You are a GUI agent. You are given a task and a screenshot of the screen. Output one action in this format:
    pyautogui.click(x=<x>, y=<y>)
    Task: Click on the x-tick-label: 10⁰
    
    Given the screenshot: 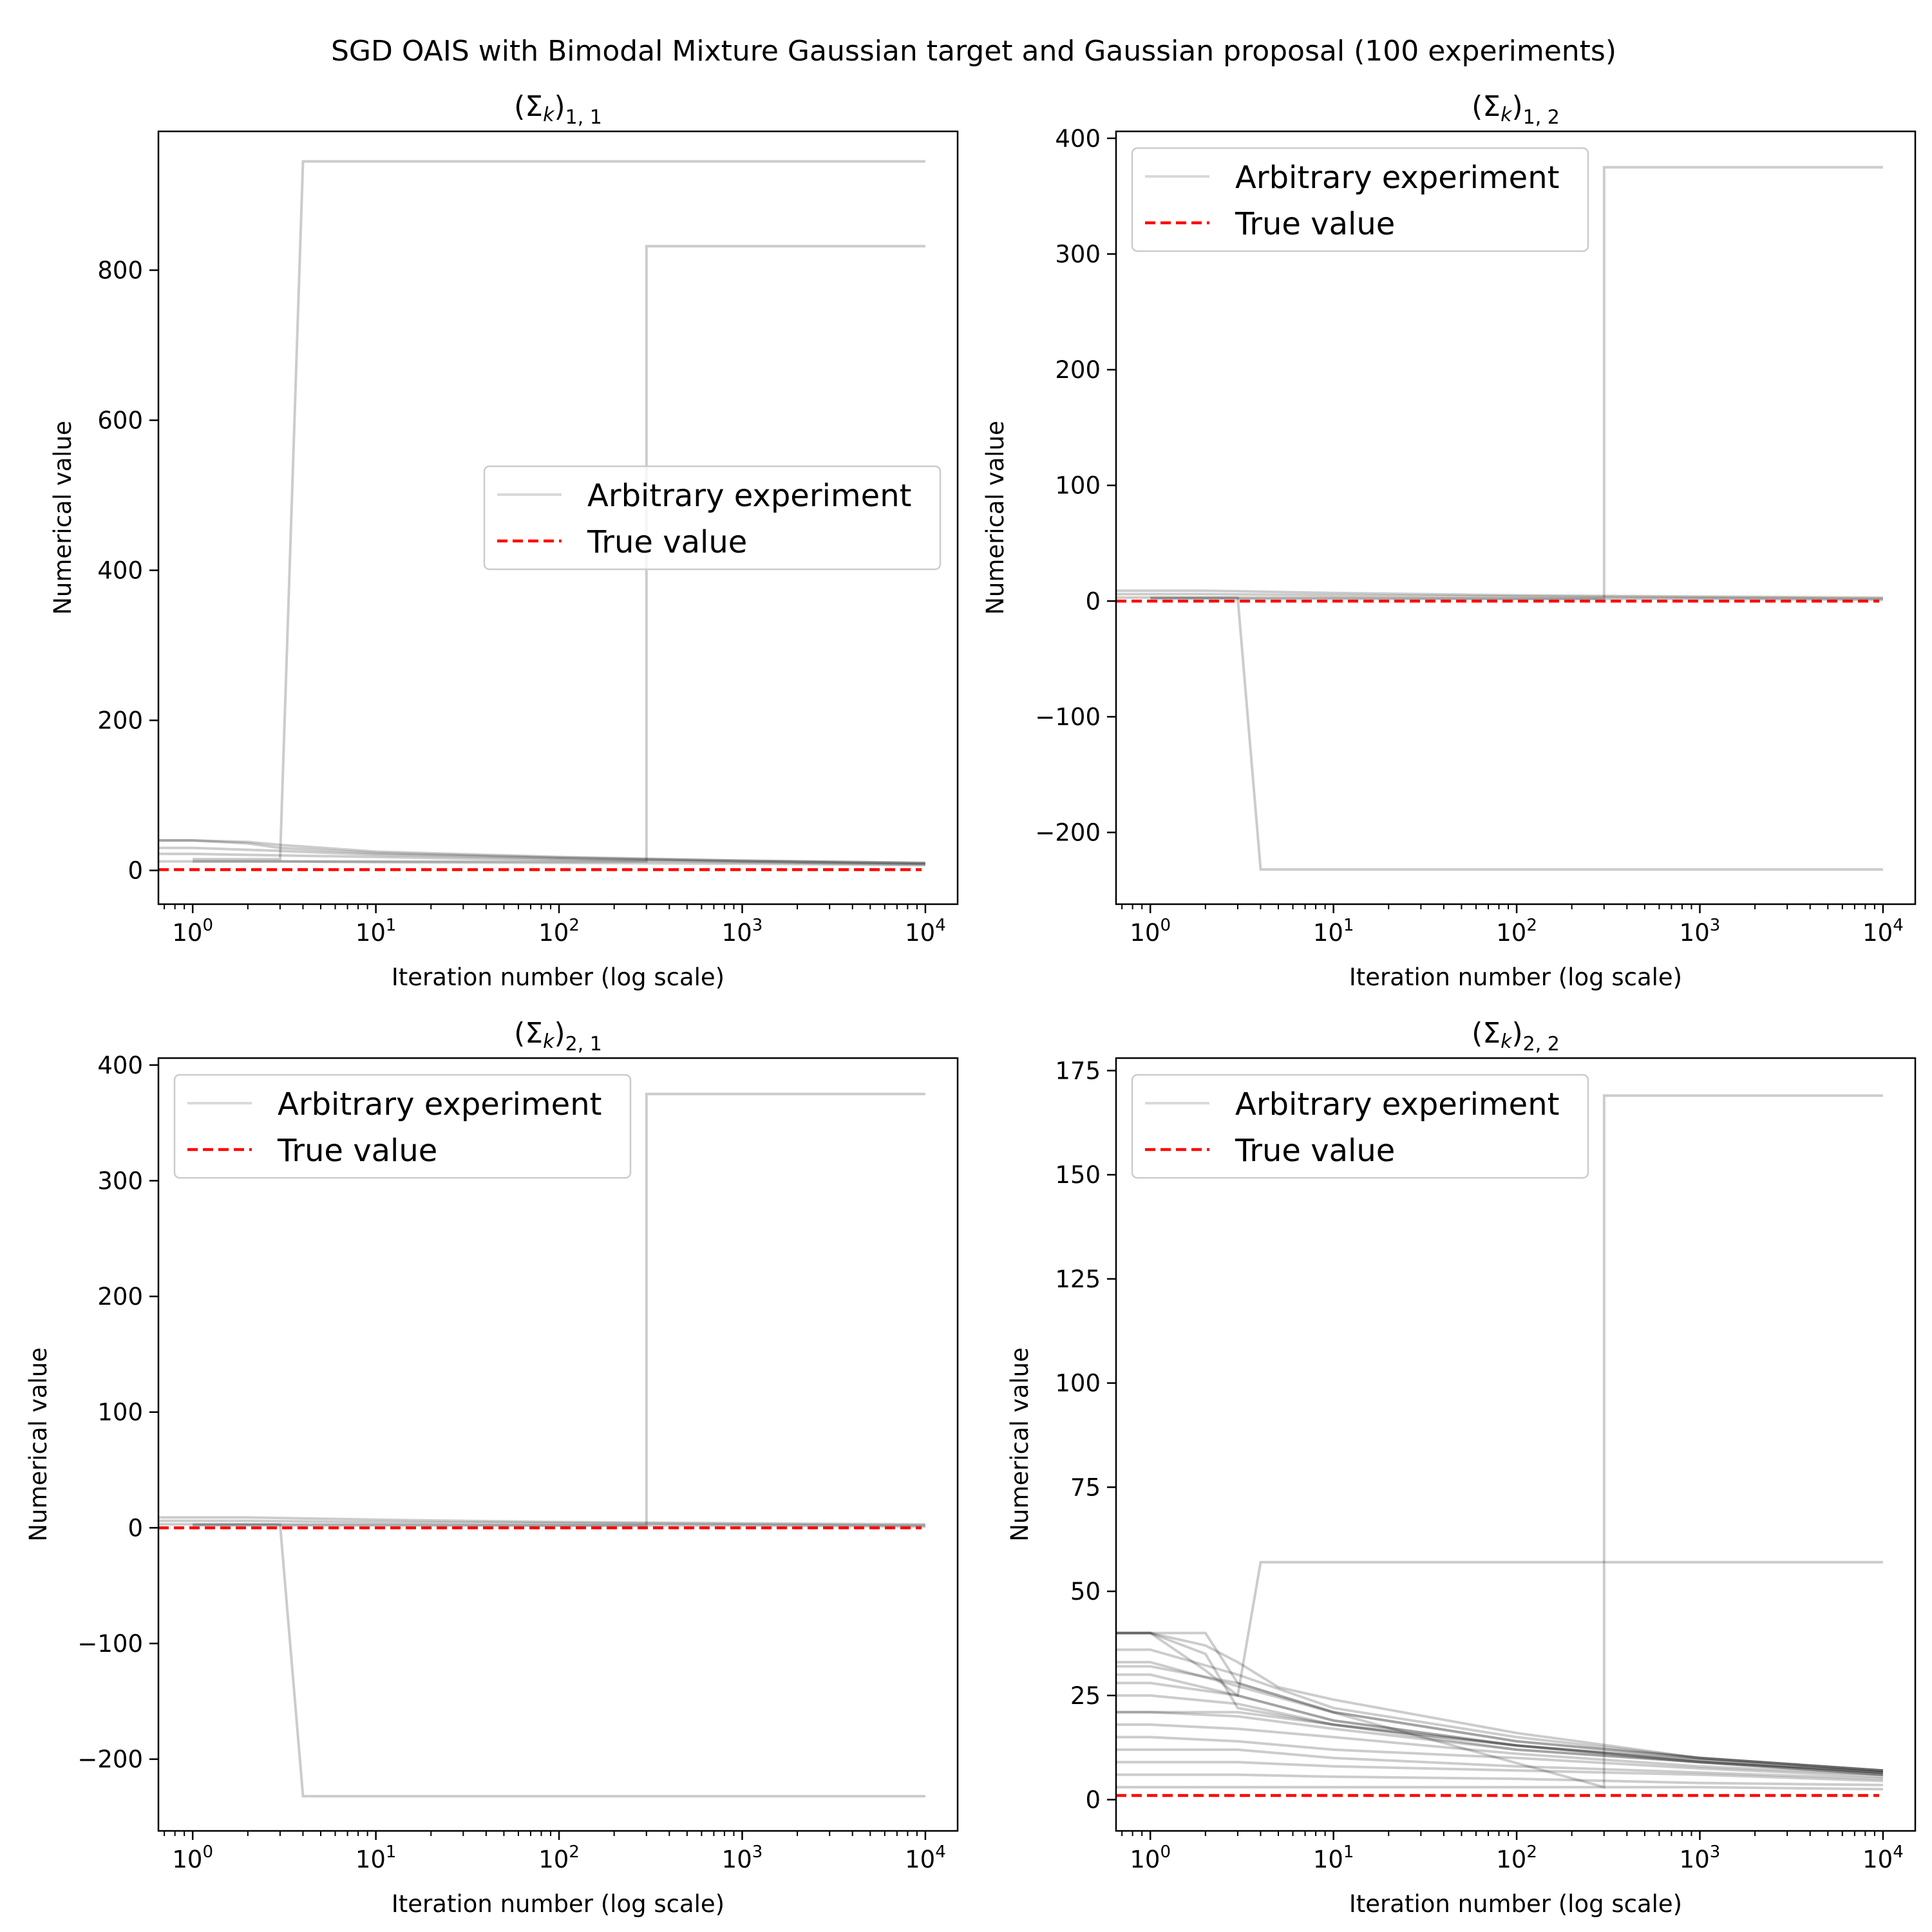 What is the action you would take?
    pyautogui.click(x=1150, y=932)
    